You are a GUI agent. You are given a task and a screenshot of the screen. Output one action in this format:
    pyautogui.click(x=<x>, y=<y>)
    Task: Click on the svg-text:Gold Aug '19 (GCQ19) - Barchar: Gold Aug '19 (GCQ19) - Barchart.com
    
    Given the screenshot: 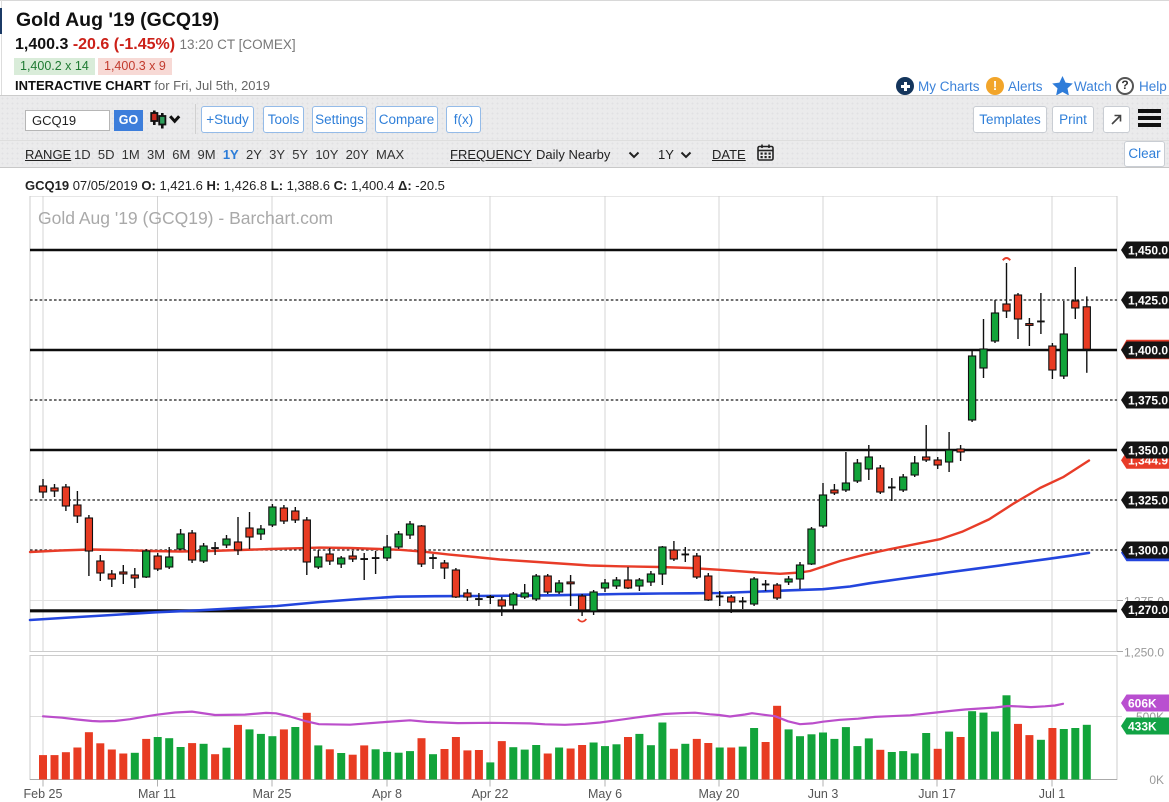 What is the action you would take?
    pyautogui.click(x=185, y=218)
    